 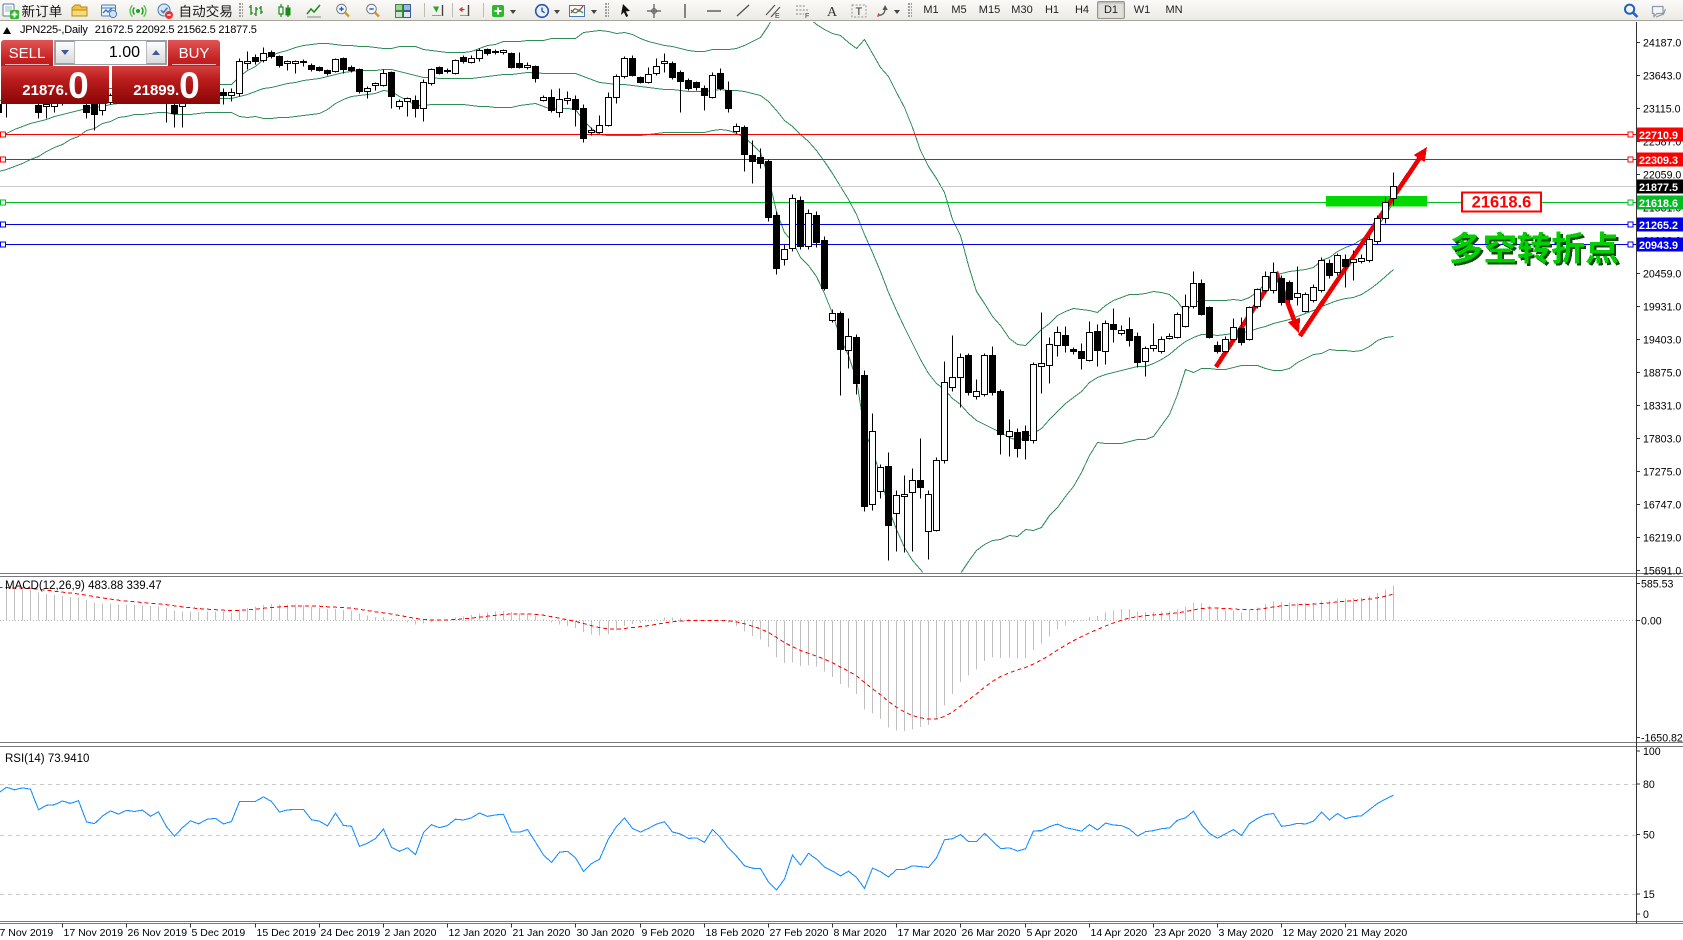 What do you see at coordinates (138, 10) in the screenshot?
I see `signals-icon` at bounding box center [138, 10].